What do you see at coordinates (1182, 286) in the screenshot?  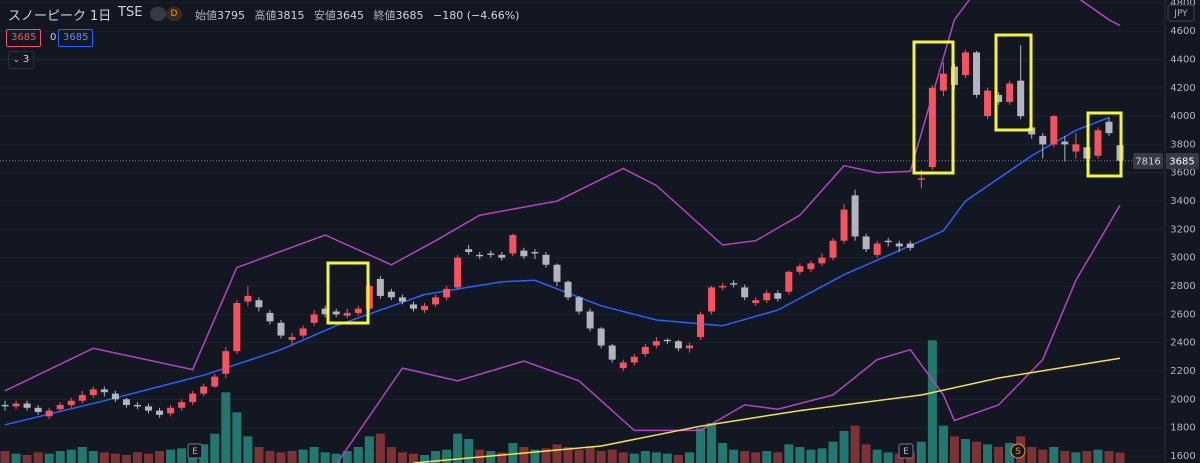 I see `y-tick-label: 2800` at bounding box center [1182, 286].